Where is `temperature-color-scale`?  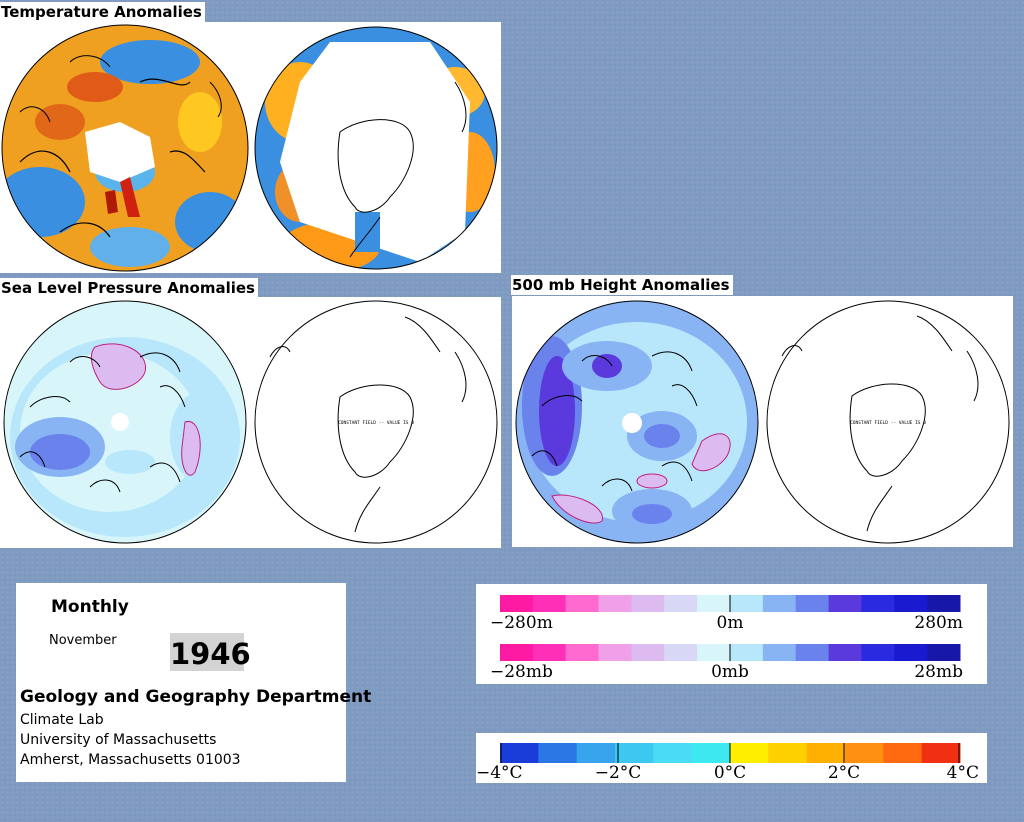 temperature-color-scale is located at coordinates (730, 753).